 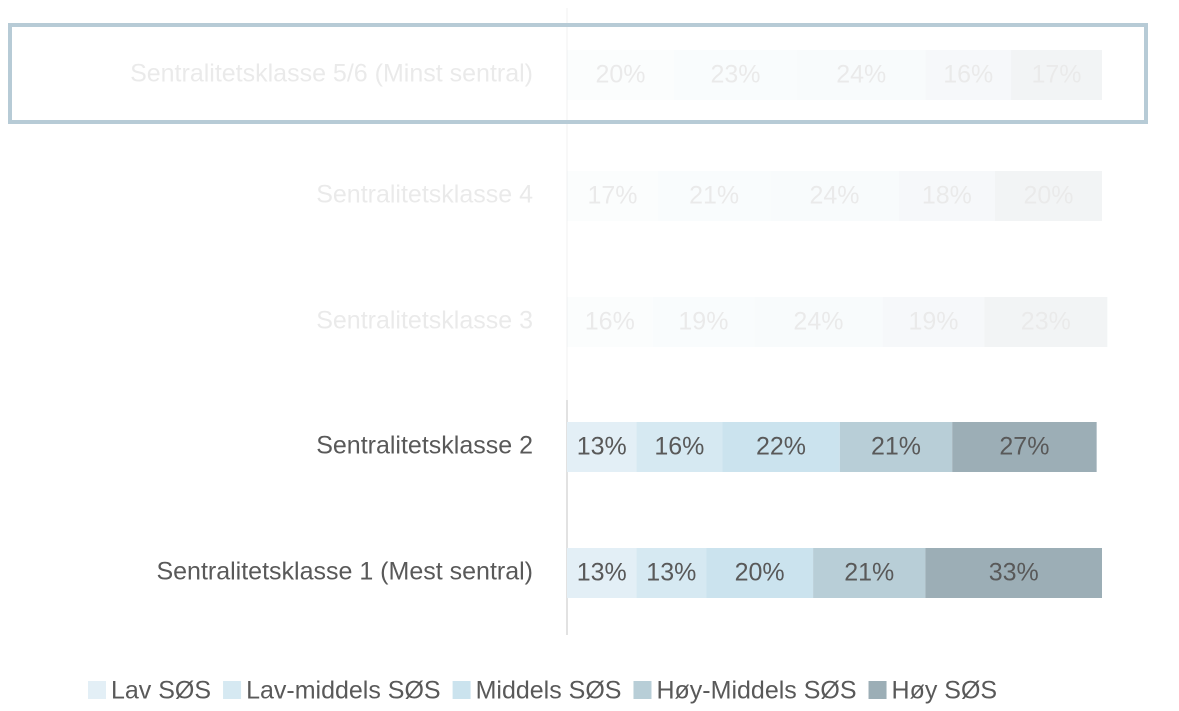 I want to click on category-label: Sentralitetsklasse 1 (Mest sentral), so click(x=344, y=572).